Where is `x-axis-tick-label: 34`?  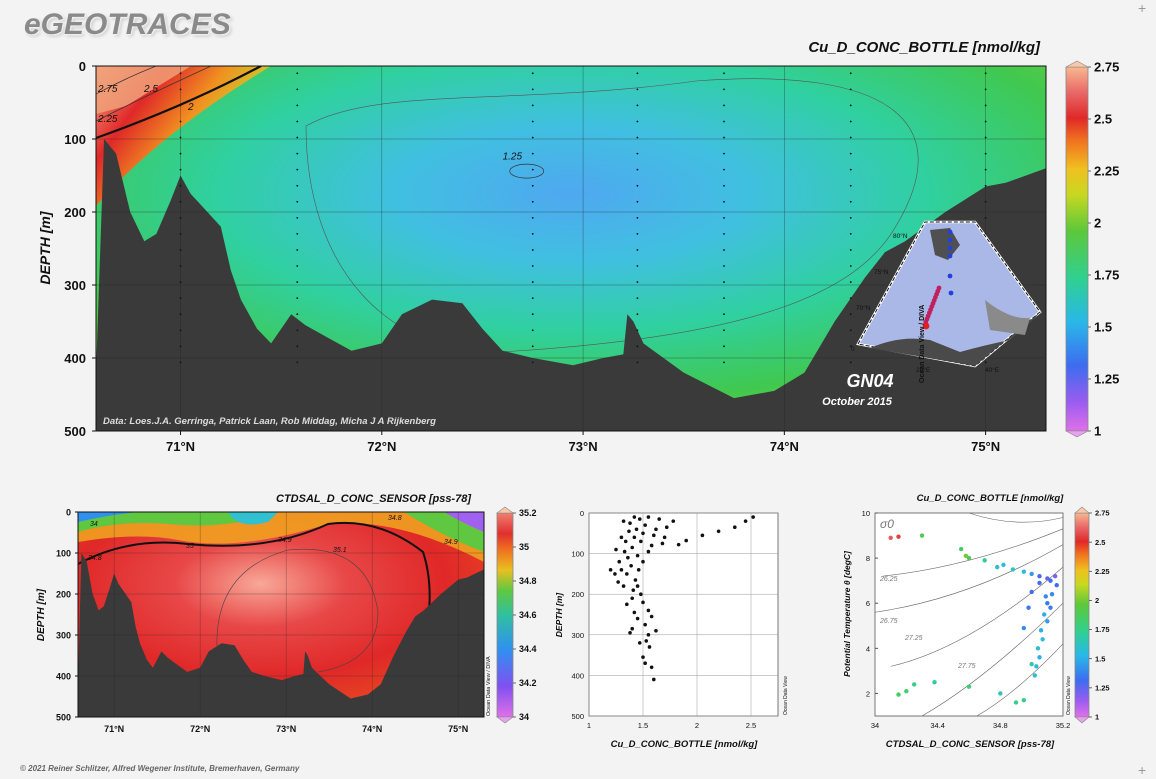 x-axis-tick-label: 34 is located at coordinates (875, 725).